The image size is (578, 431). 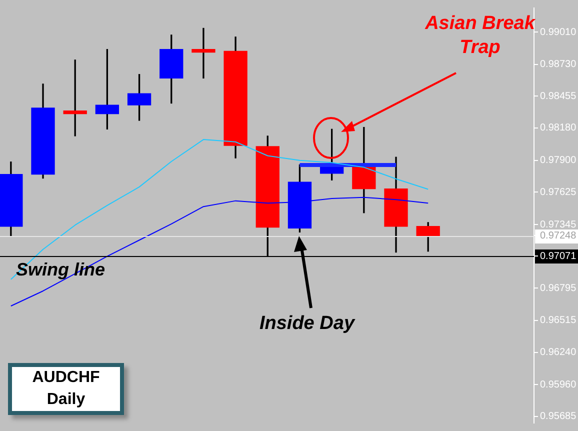 What do you see at coordinates (558, 160) in the screenshot?
I see `y-tick-label: 0.97900` at bounding box center [558, 160].